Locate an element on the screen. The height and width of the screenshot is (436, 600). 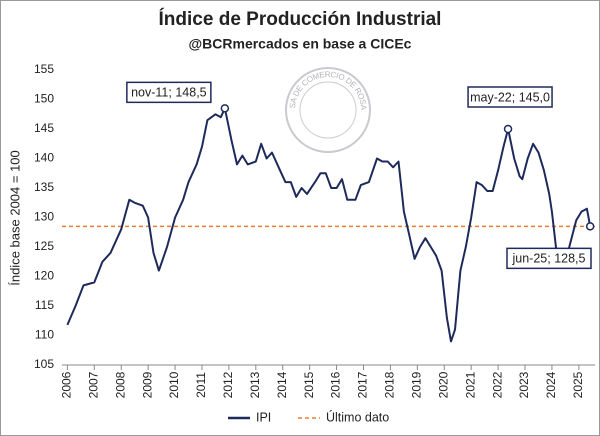
x-tick-label: 2011 is located at coordinates (201, 385).